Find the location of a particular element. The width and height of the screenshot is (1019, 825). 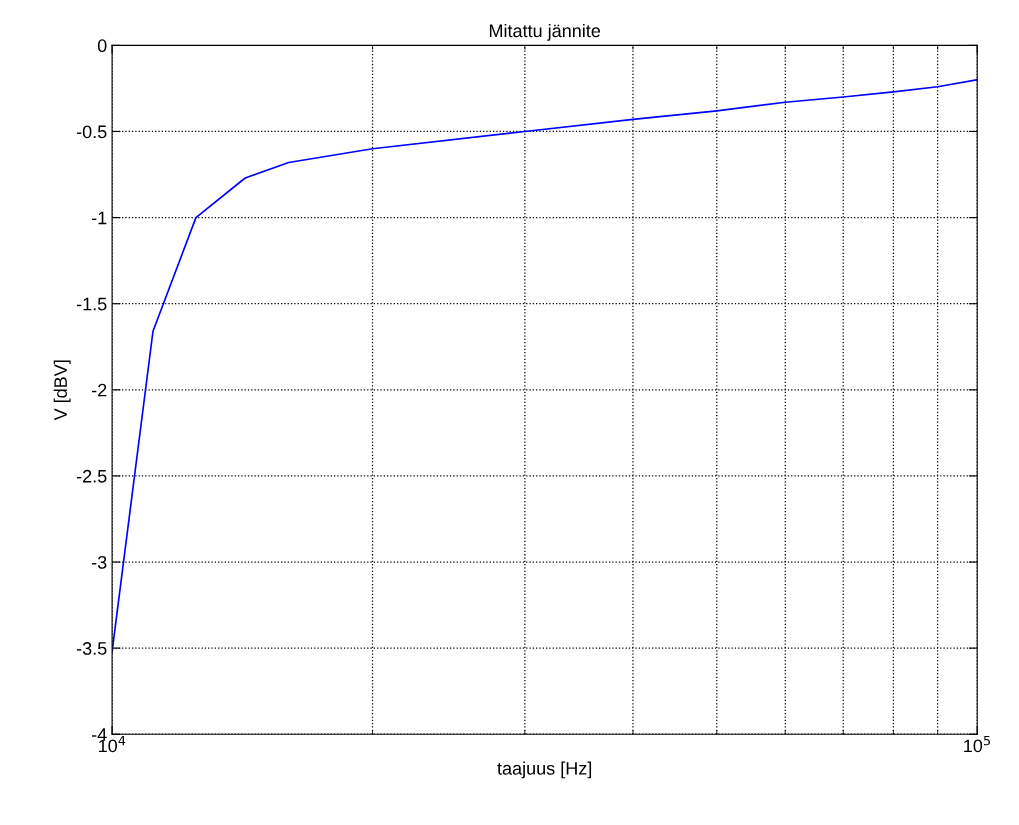

y-tick-label: -3 is located at coordinates (99, 562).